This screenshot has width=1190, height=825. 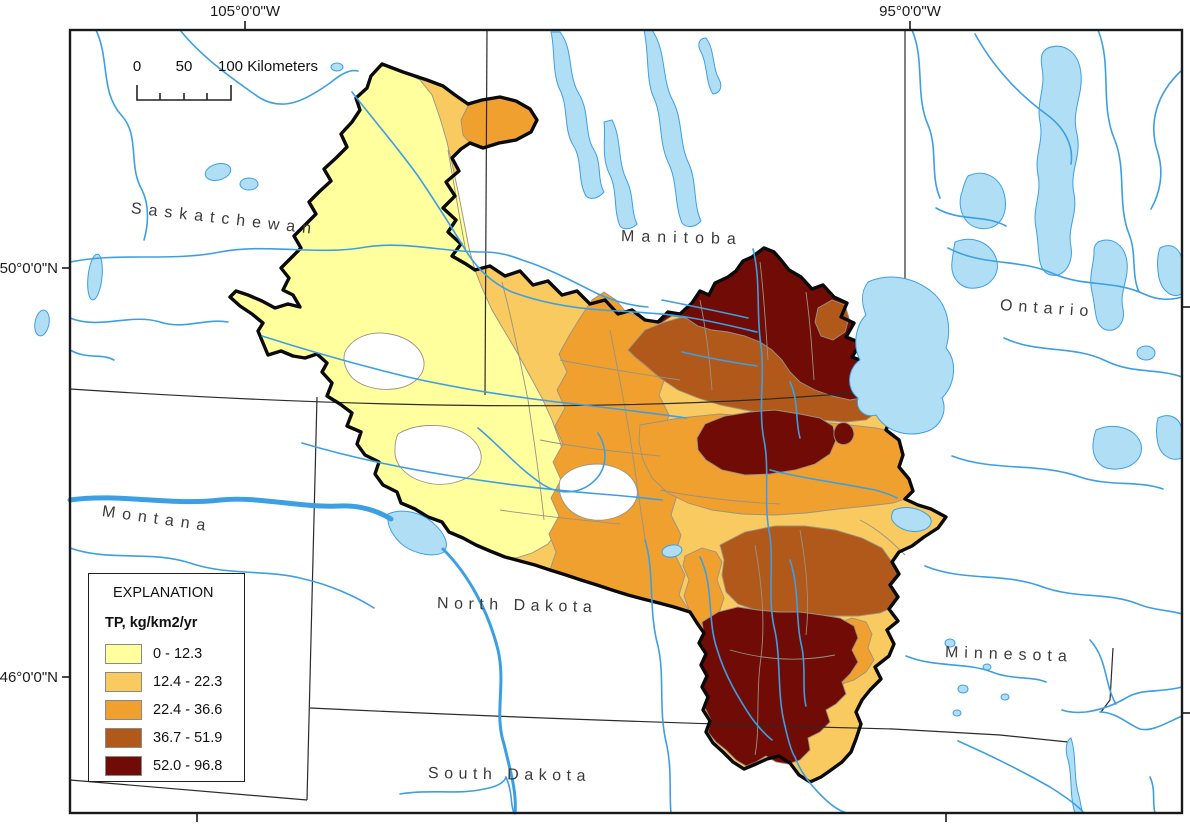 What do you see at coordinates (245, 11) in the screenshot?
I see `graticule-label-105w: 105°0'0"W` at bounding box center [245, 11].